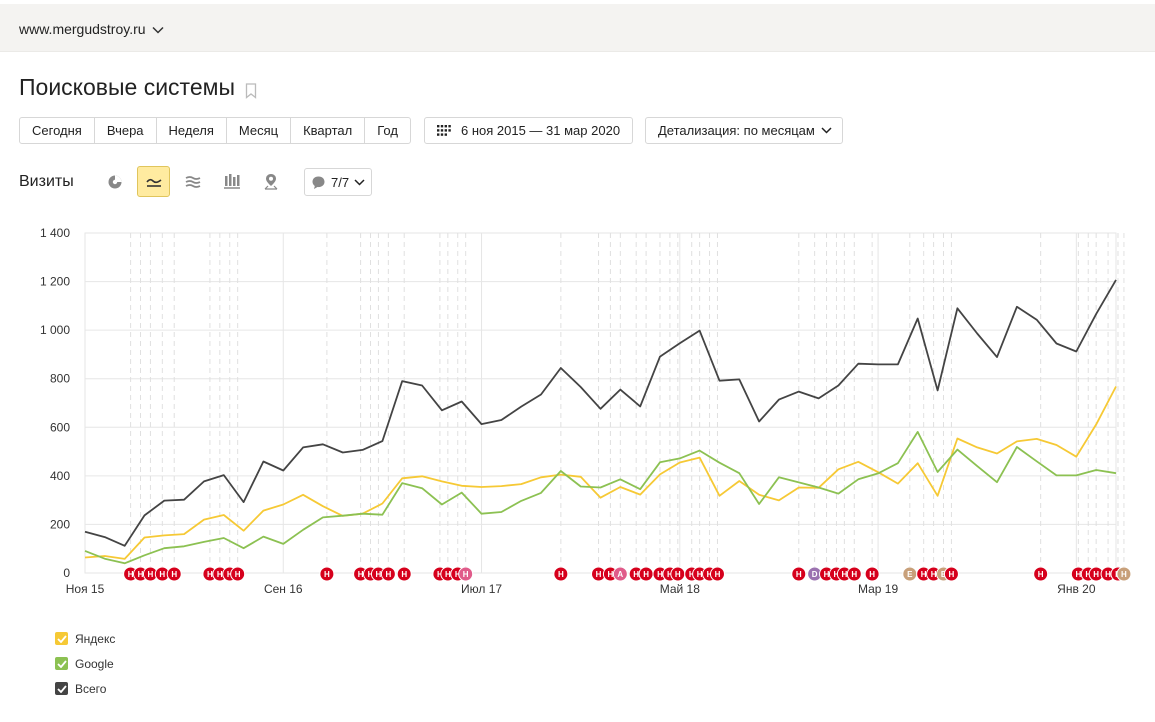  Describe the element at coordinates (815, 574) in the screenshot. I see `note-marker-label: D` at that location.